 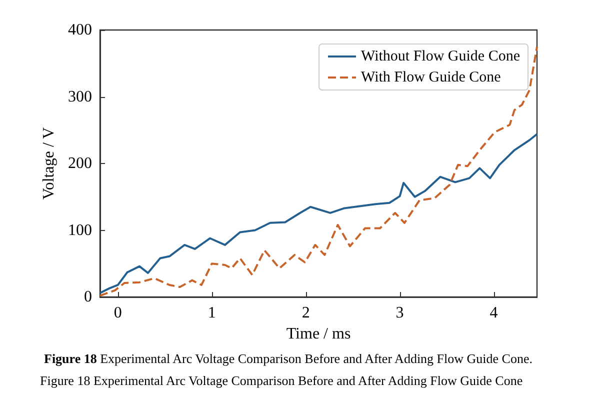 What do you see at coordinates (80, 30) in the screenshot?
I see `y-tick-label: 400` at bounding box center [80, 30].